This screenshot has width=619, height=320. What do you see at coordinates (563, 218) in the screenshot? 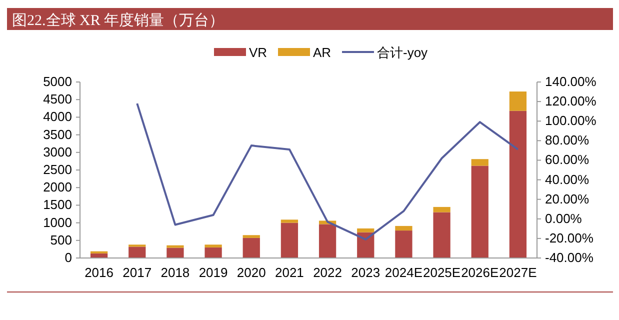
I see `y2-tick-label: 0.00%` at bounding box center [563, 218].